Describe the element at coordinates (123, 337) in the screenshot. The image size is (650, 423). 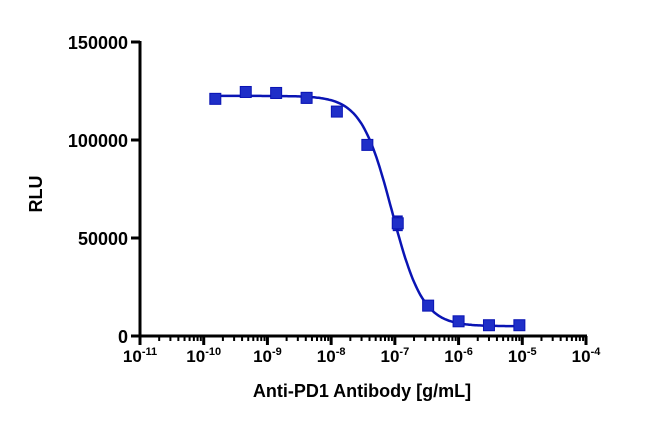
I see `y-tick-label: 0` at that location.